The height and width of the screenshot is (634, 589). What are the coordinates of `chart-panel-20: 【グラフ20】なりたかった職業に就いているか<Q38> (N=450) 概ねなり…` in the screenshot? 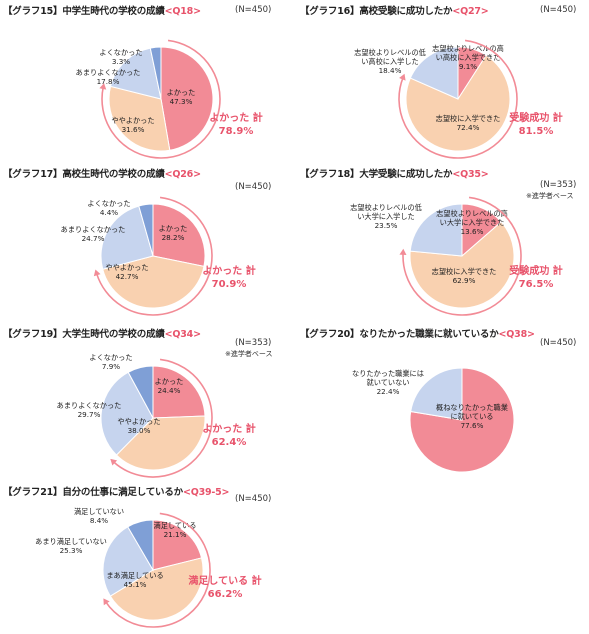 It's located at (444, 401).